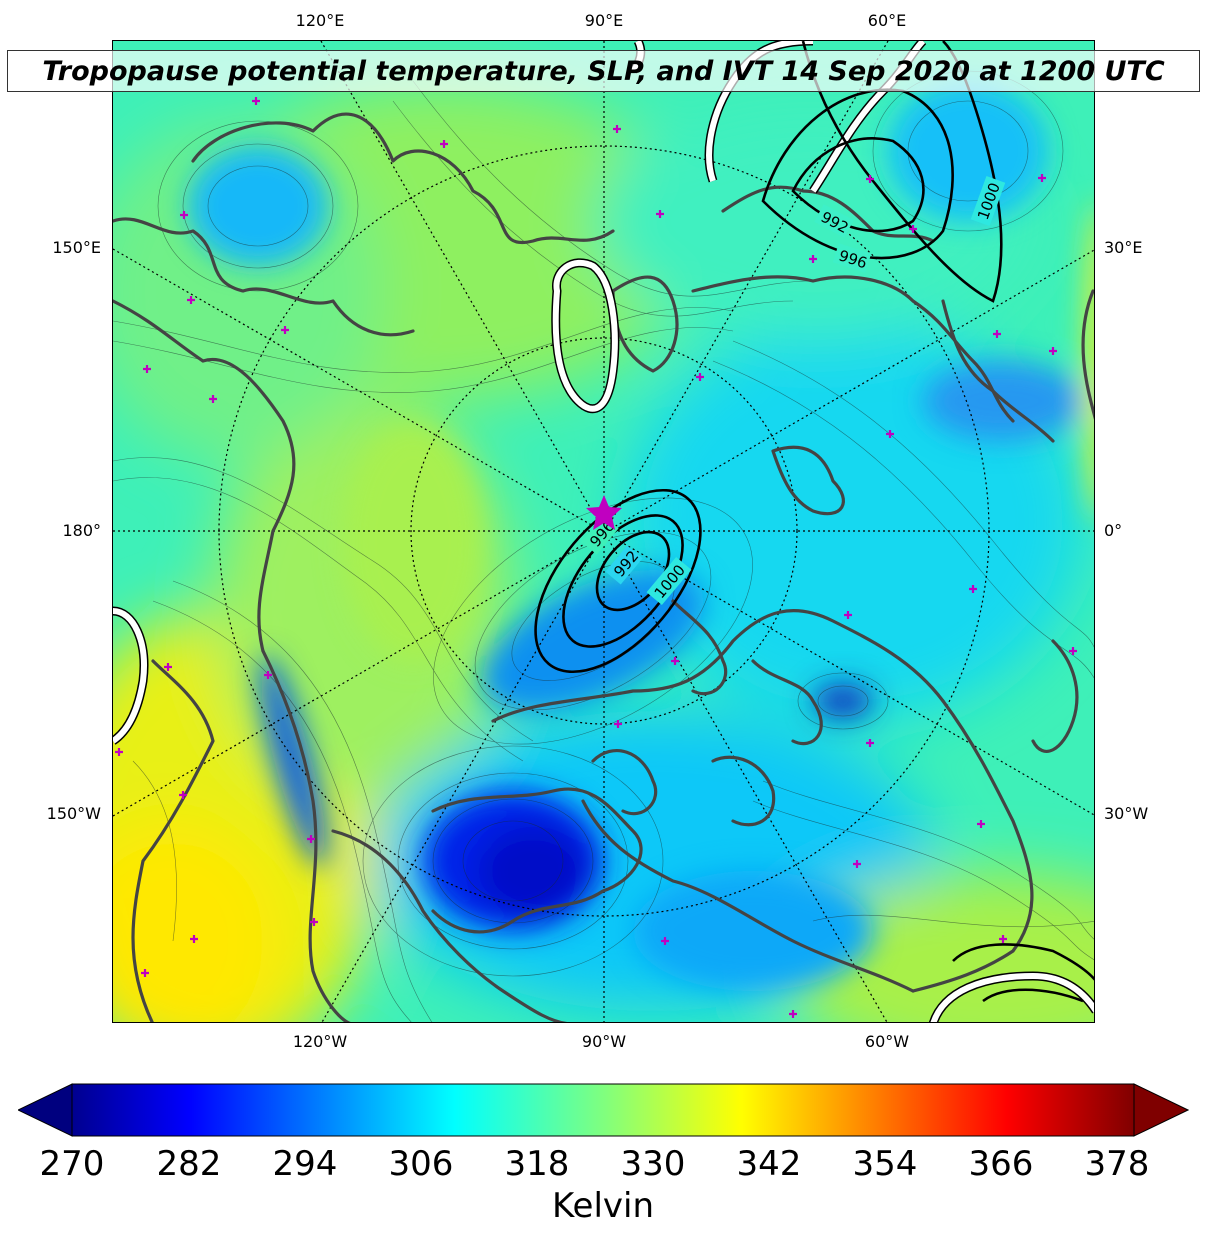 The image size is (1207, 1238). I want to click on colorbar-gradient, so click(603, 1110).